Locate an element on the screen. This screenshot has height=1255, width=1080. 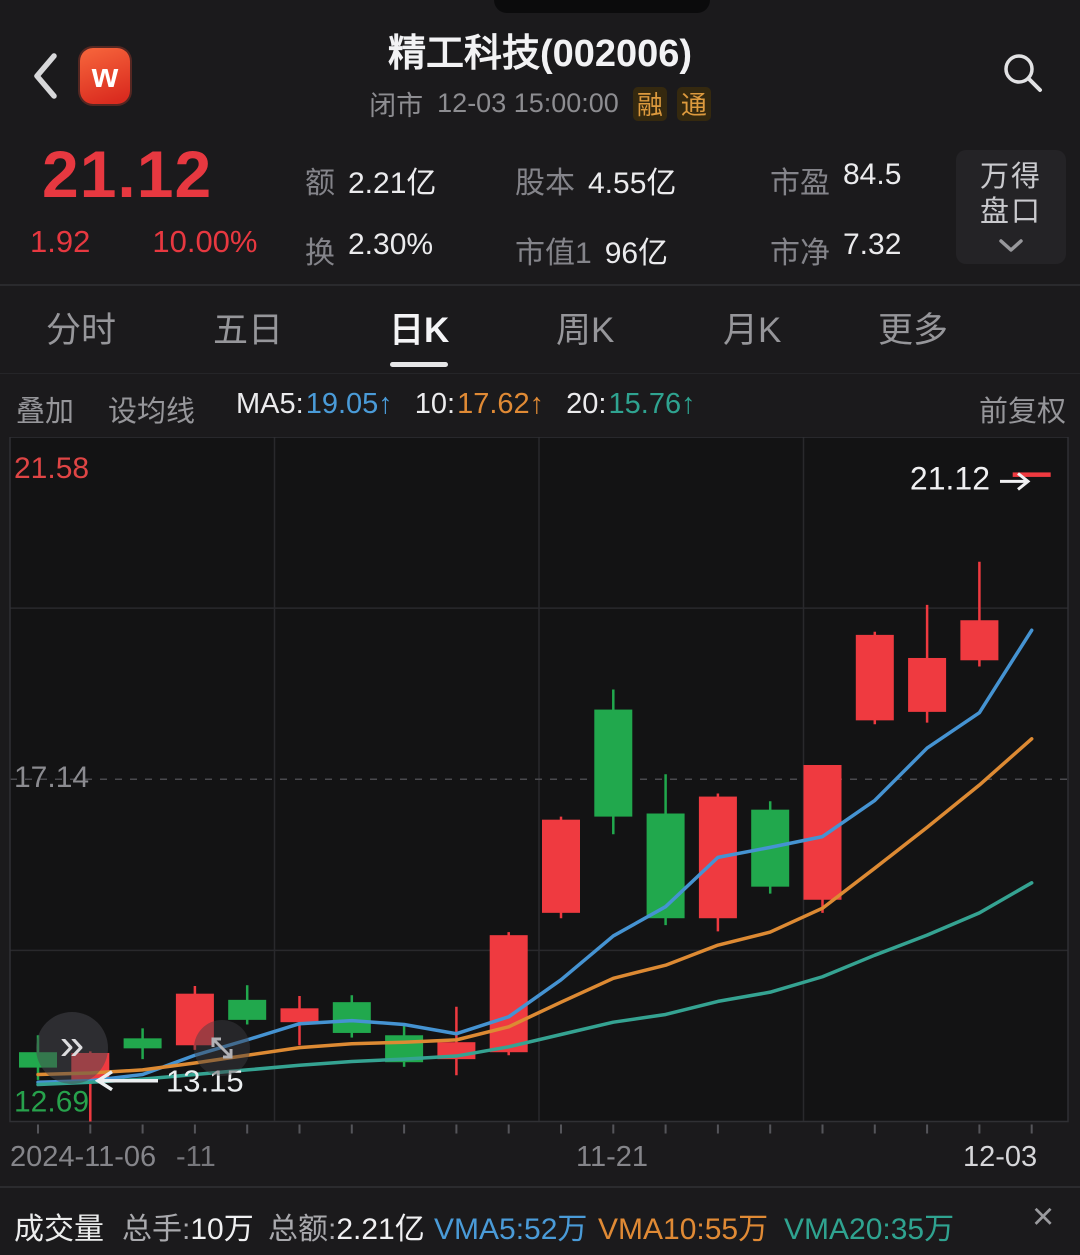
stat-turnover: 换 2.30% is located at coordinates (369, 249).